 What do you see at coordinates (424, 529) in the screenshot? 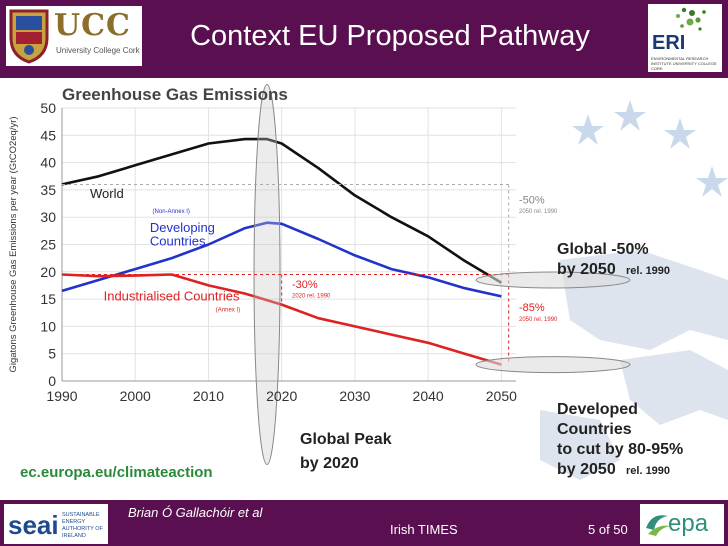
I see `footer-source: Irish TIMES` at bounding box center [424, 529].